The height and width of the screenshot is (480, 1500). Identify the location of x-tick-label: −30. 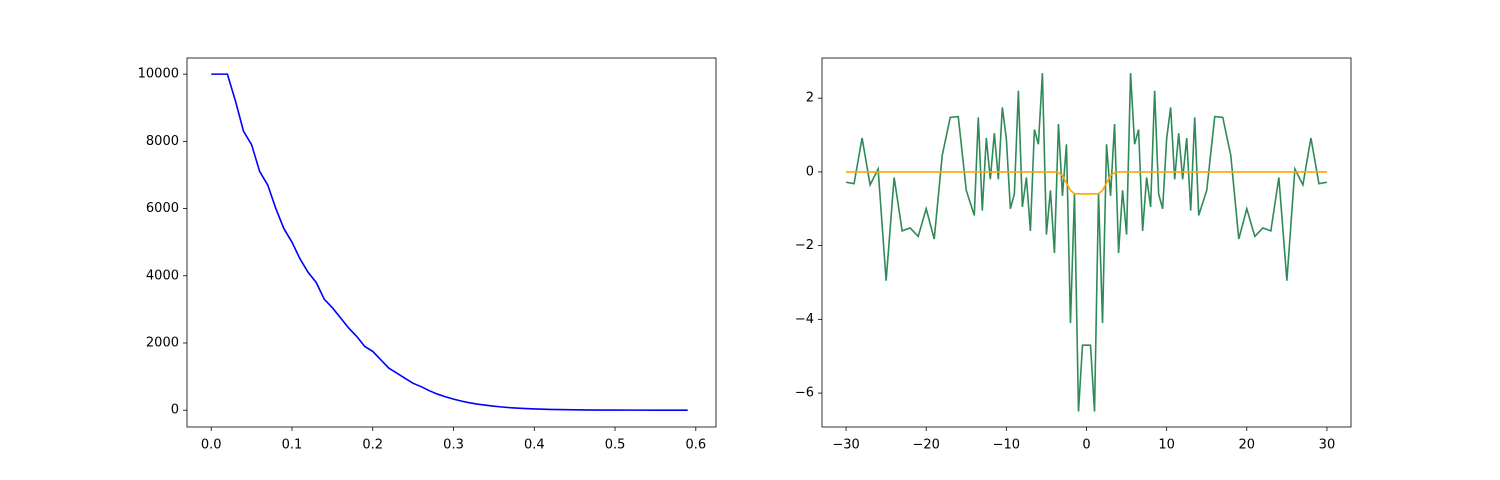
(845, 445).